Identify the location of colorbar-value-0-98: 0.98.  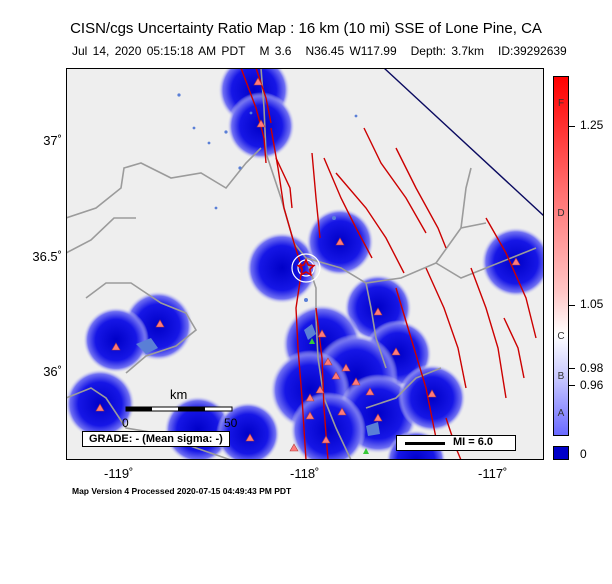
(592, 368).